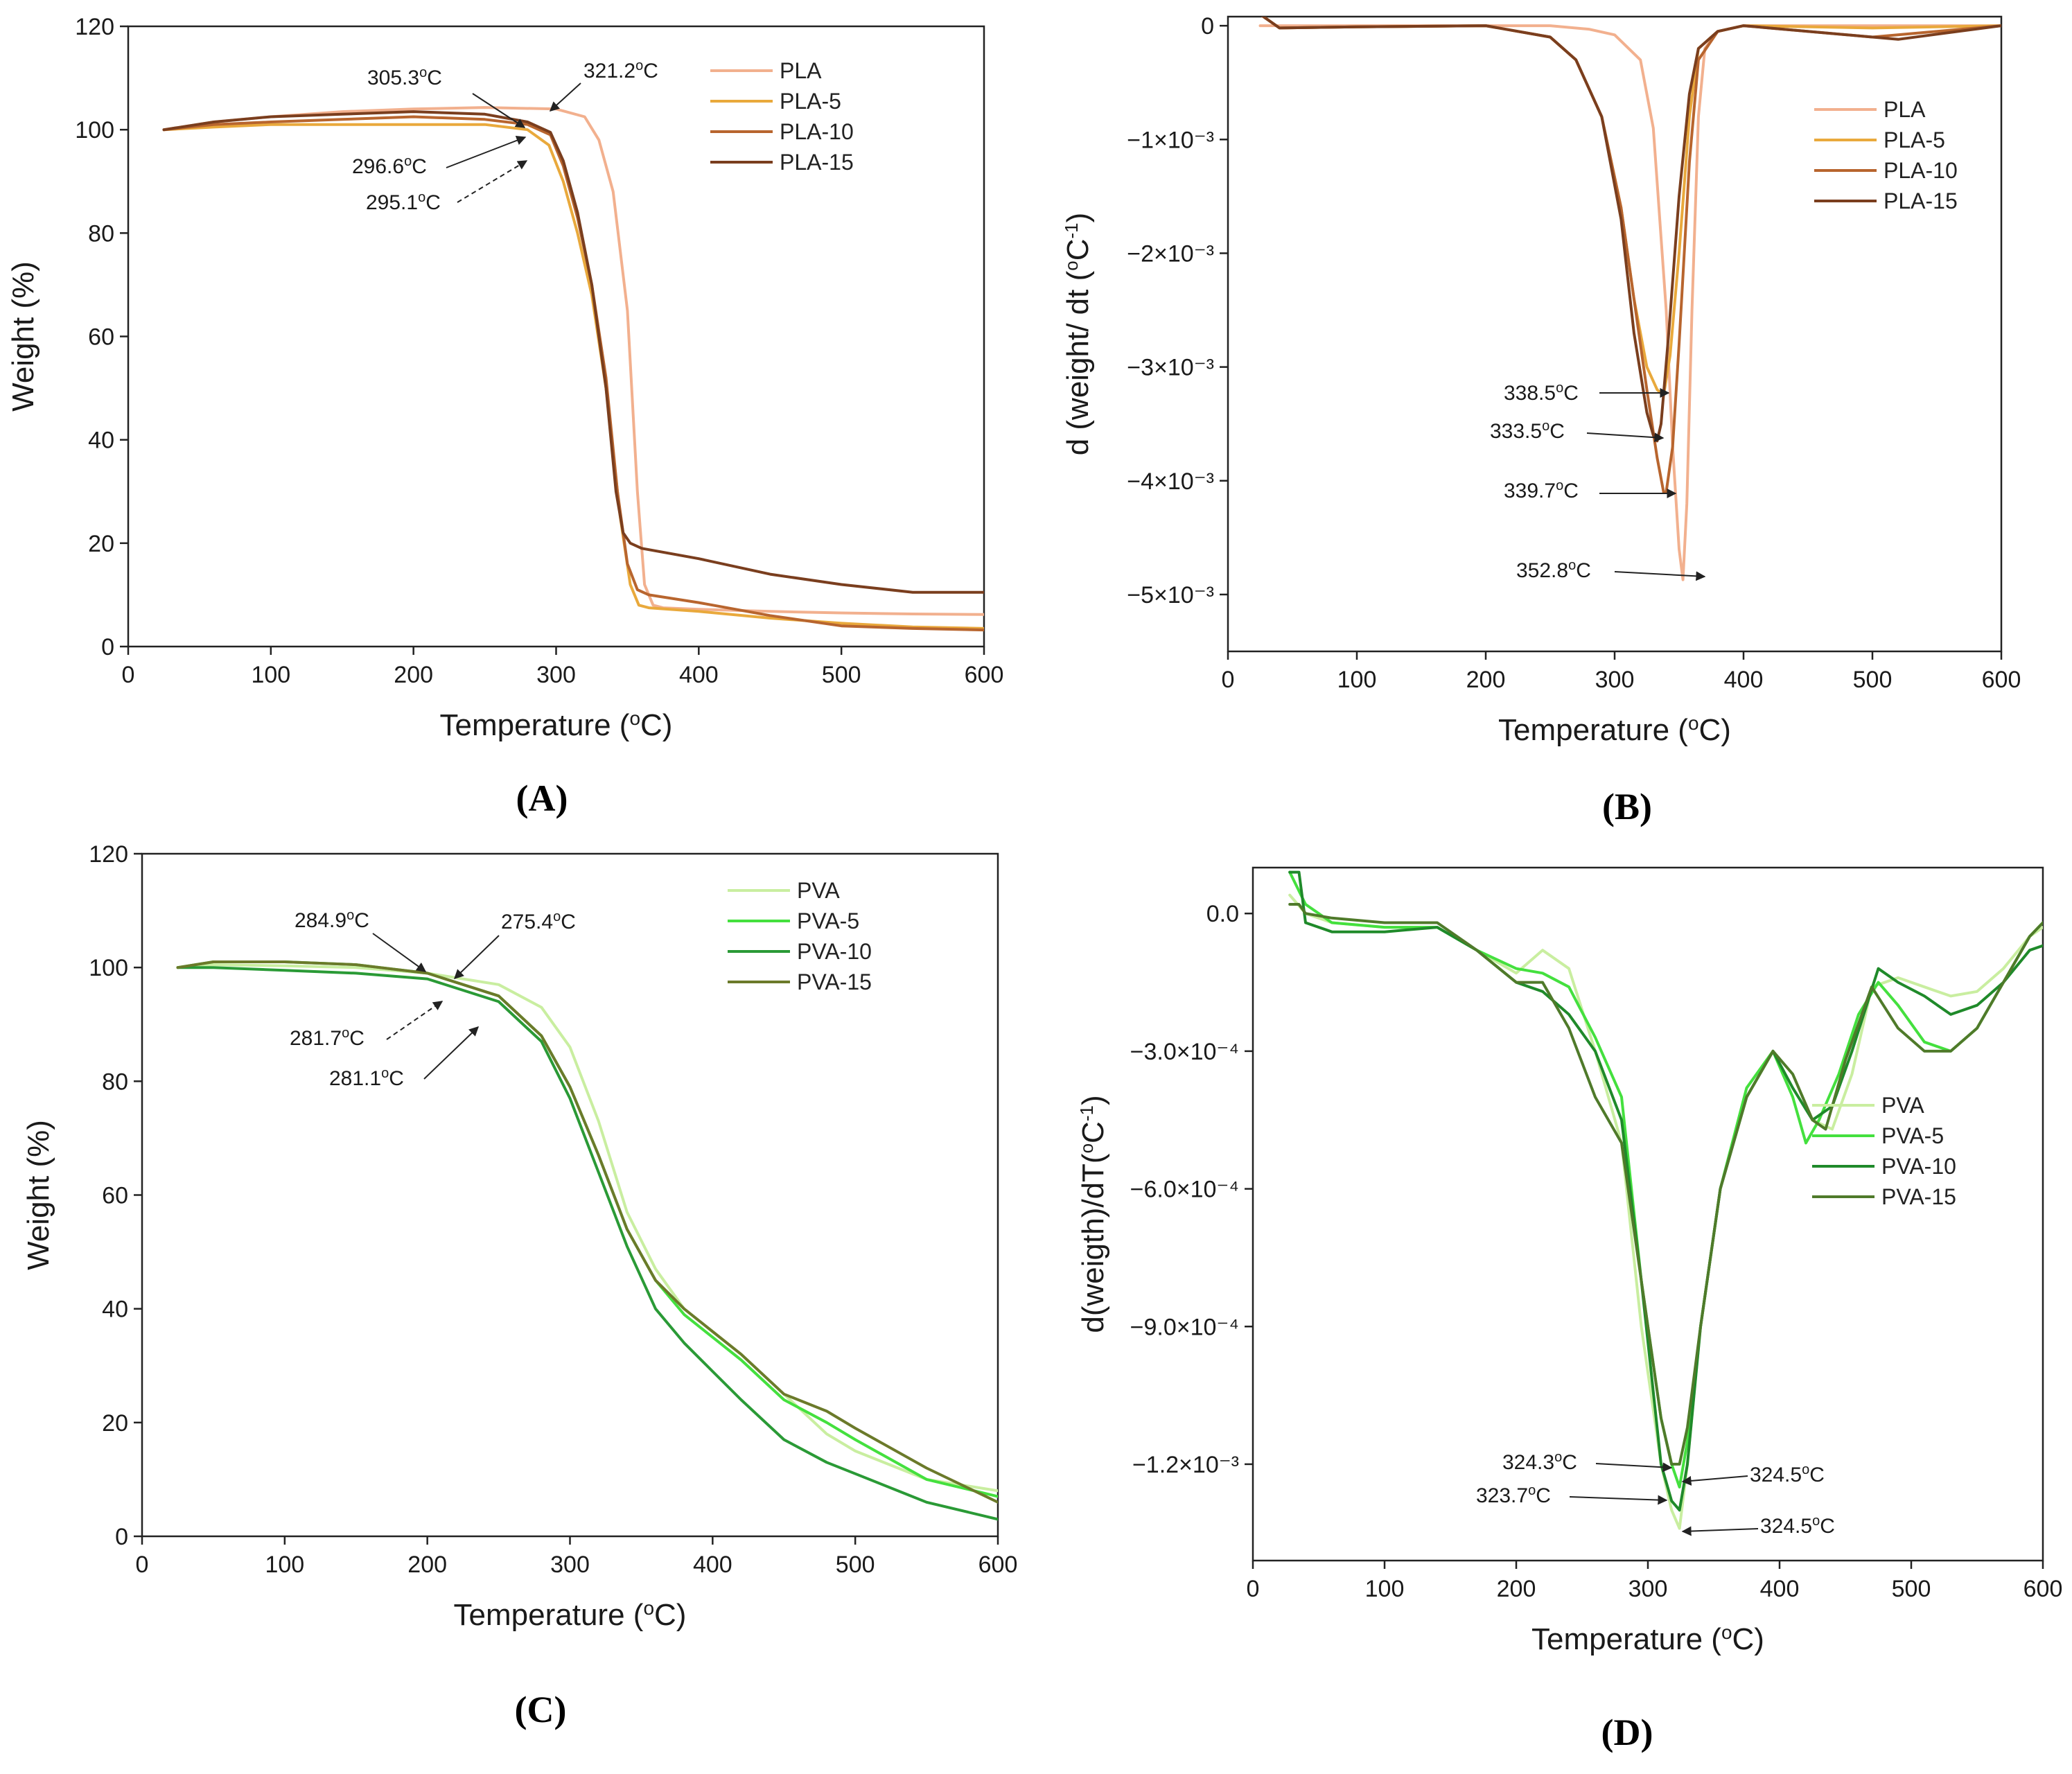 This screenshot has width=2072, height=1774. Describe the element at coordinates (328, 1038) in the screenshot. I see `peak-annotation: 281.7oC` at that location.